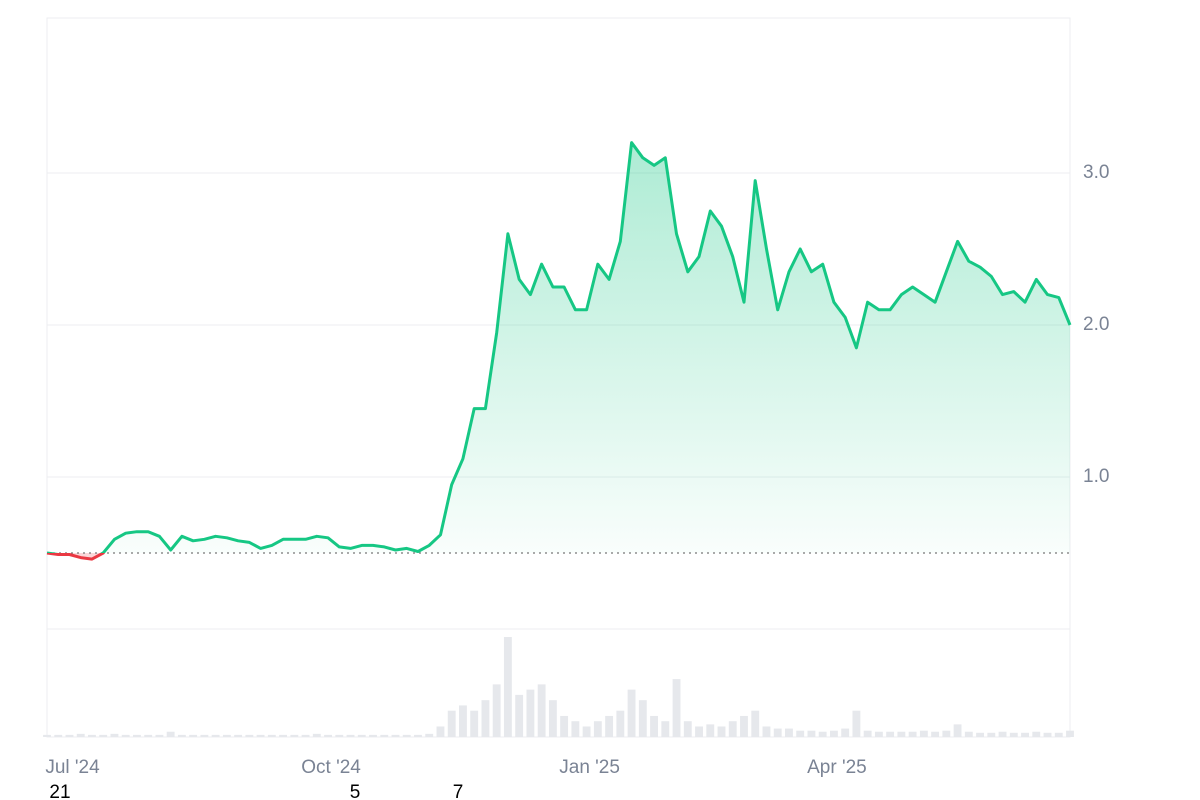  I want to click on x-tick-label: Jan '25, so click(589, 767).